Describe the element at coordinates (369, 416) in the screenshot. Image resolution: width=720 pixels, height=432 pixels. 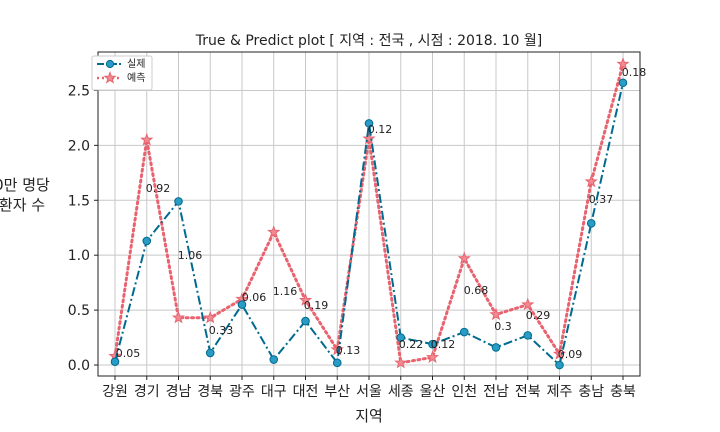
I see `x-axis-label: 지역` at that location.